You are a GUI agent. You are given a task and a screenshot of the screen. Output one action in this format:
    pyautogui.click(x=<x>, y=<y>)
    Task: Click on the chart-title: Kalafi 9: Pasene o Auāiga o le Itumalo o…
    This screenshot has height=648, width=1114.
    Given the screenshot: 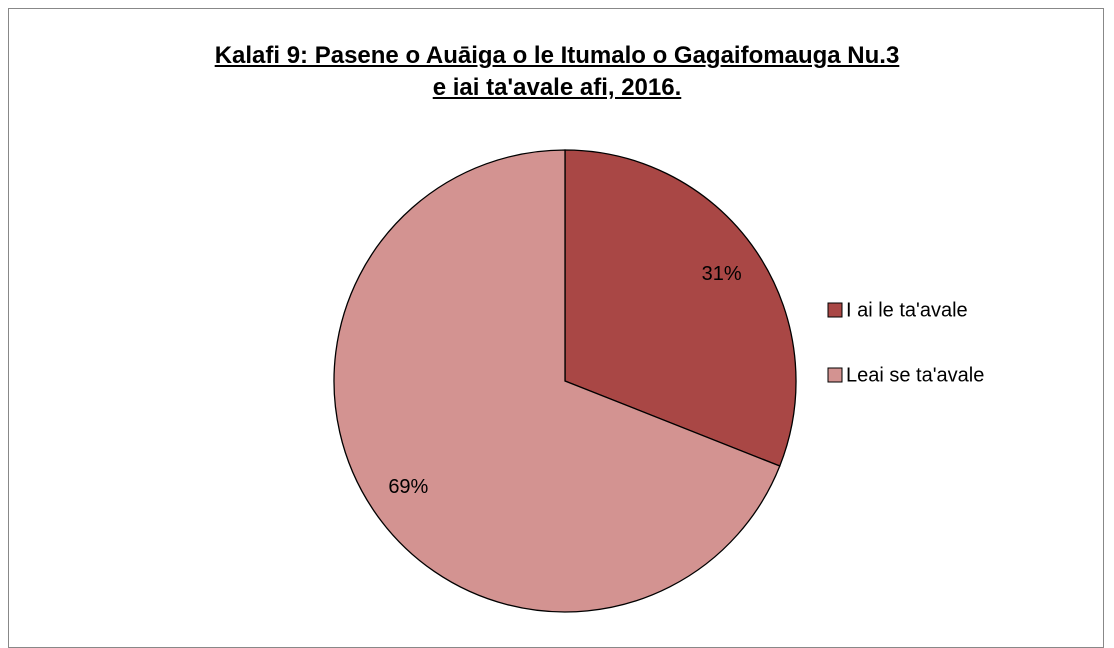 What is the action you would take?
    pyautogui.click(x=557, y=71)
    